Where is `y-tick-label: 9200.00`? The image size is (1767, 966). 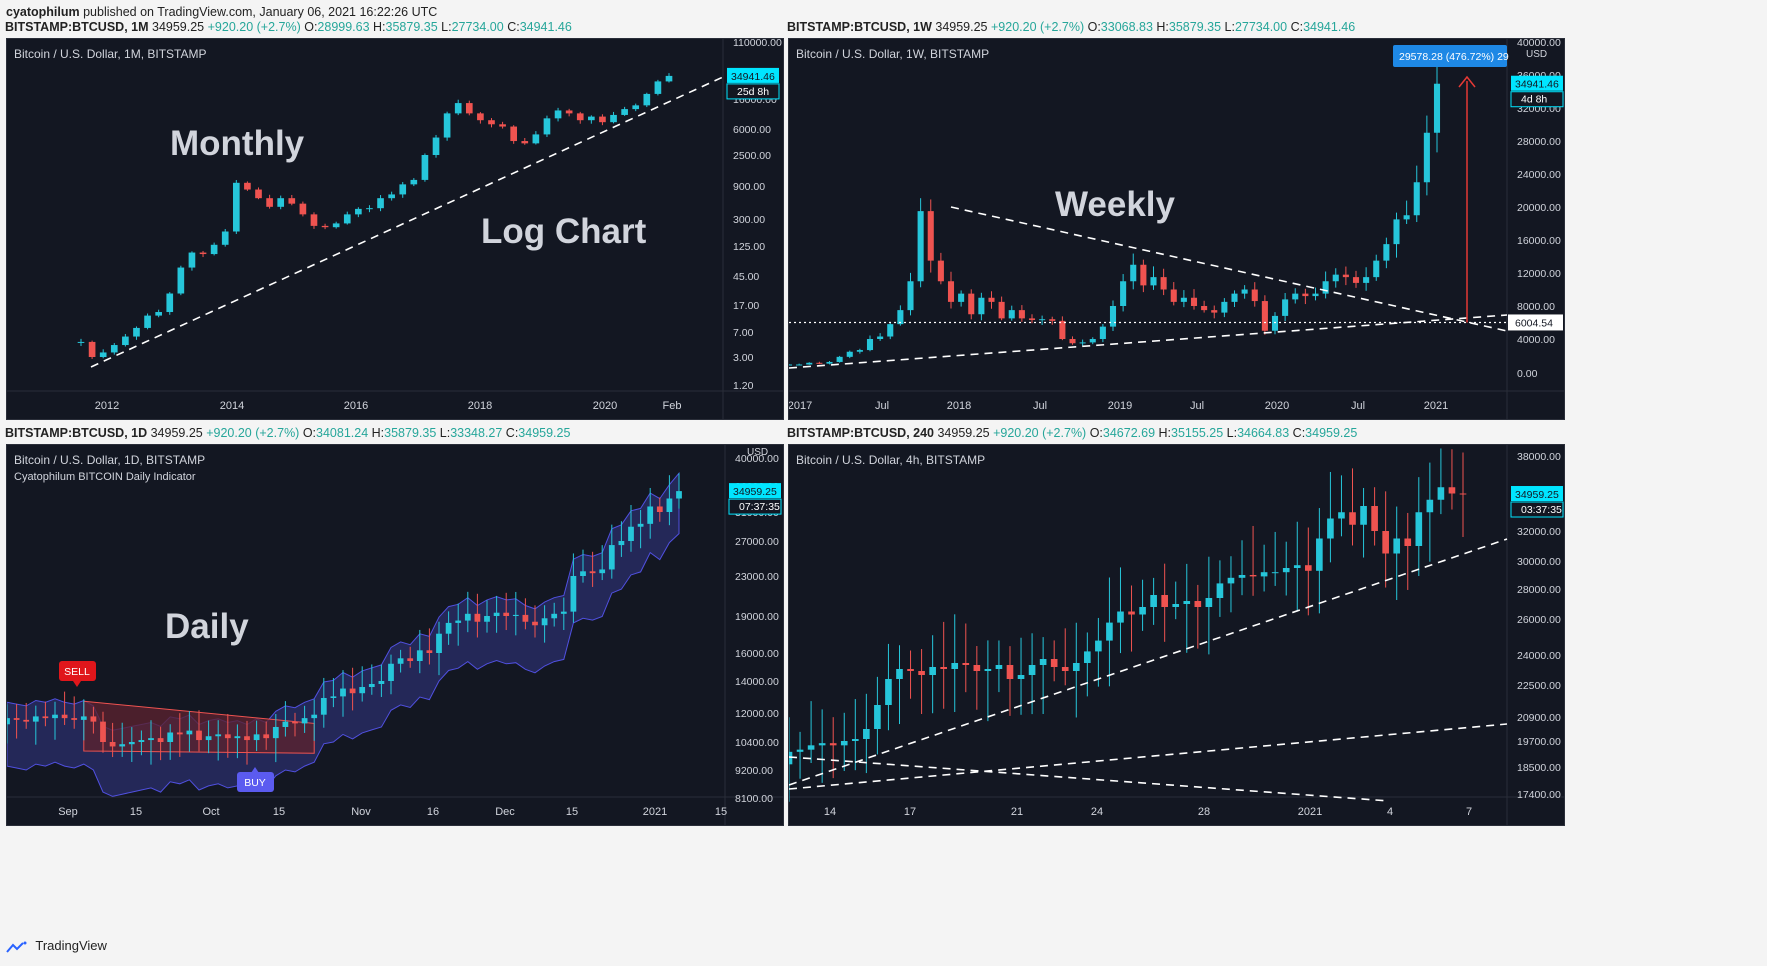 y-tick-label: 9200.00 is located at coordinates (754, 771).